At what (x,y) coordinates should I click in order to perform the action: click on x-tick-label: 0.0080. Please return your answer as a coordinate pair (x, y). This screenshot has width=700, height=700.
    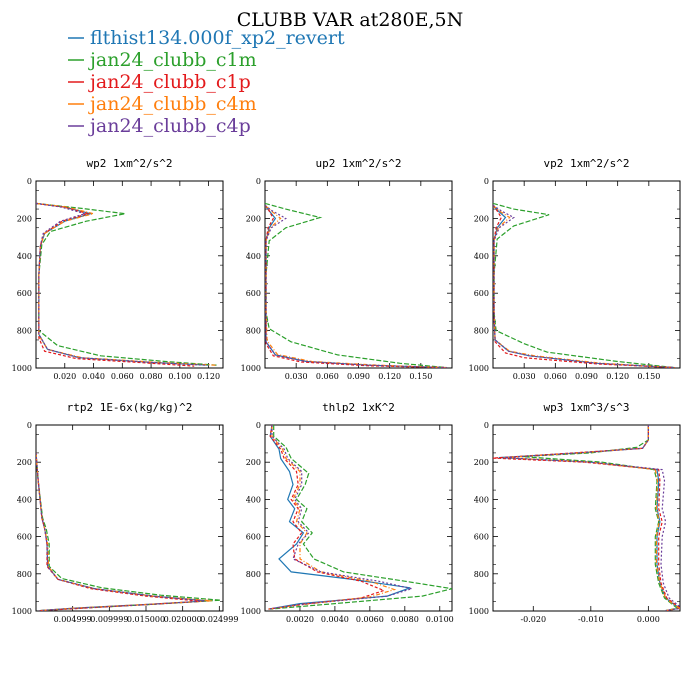
    Looking at the image, I should click on (405, 619).